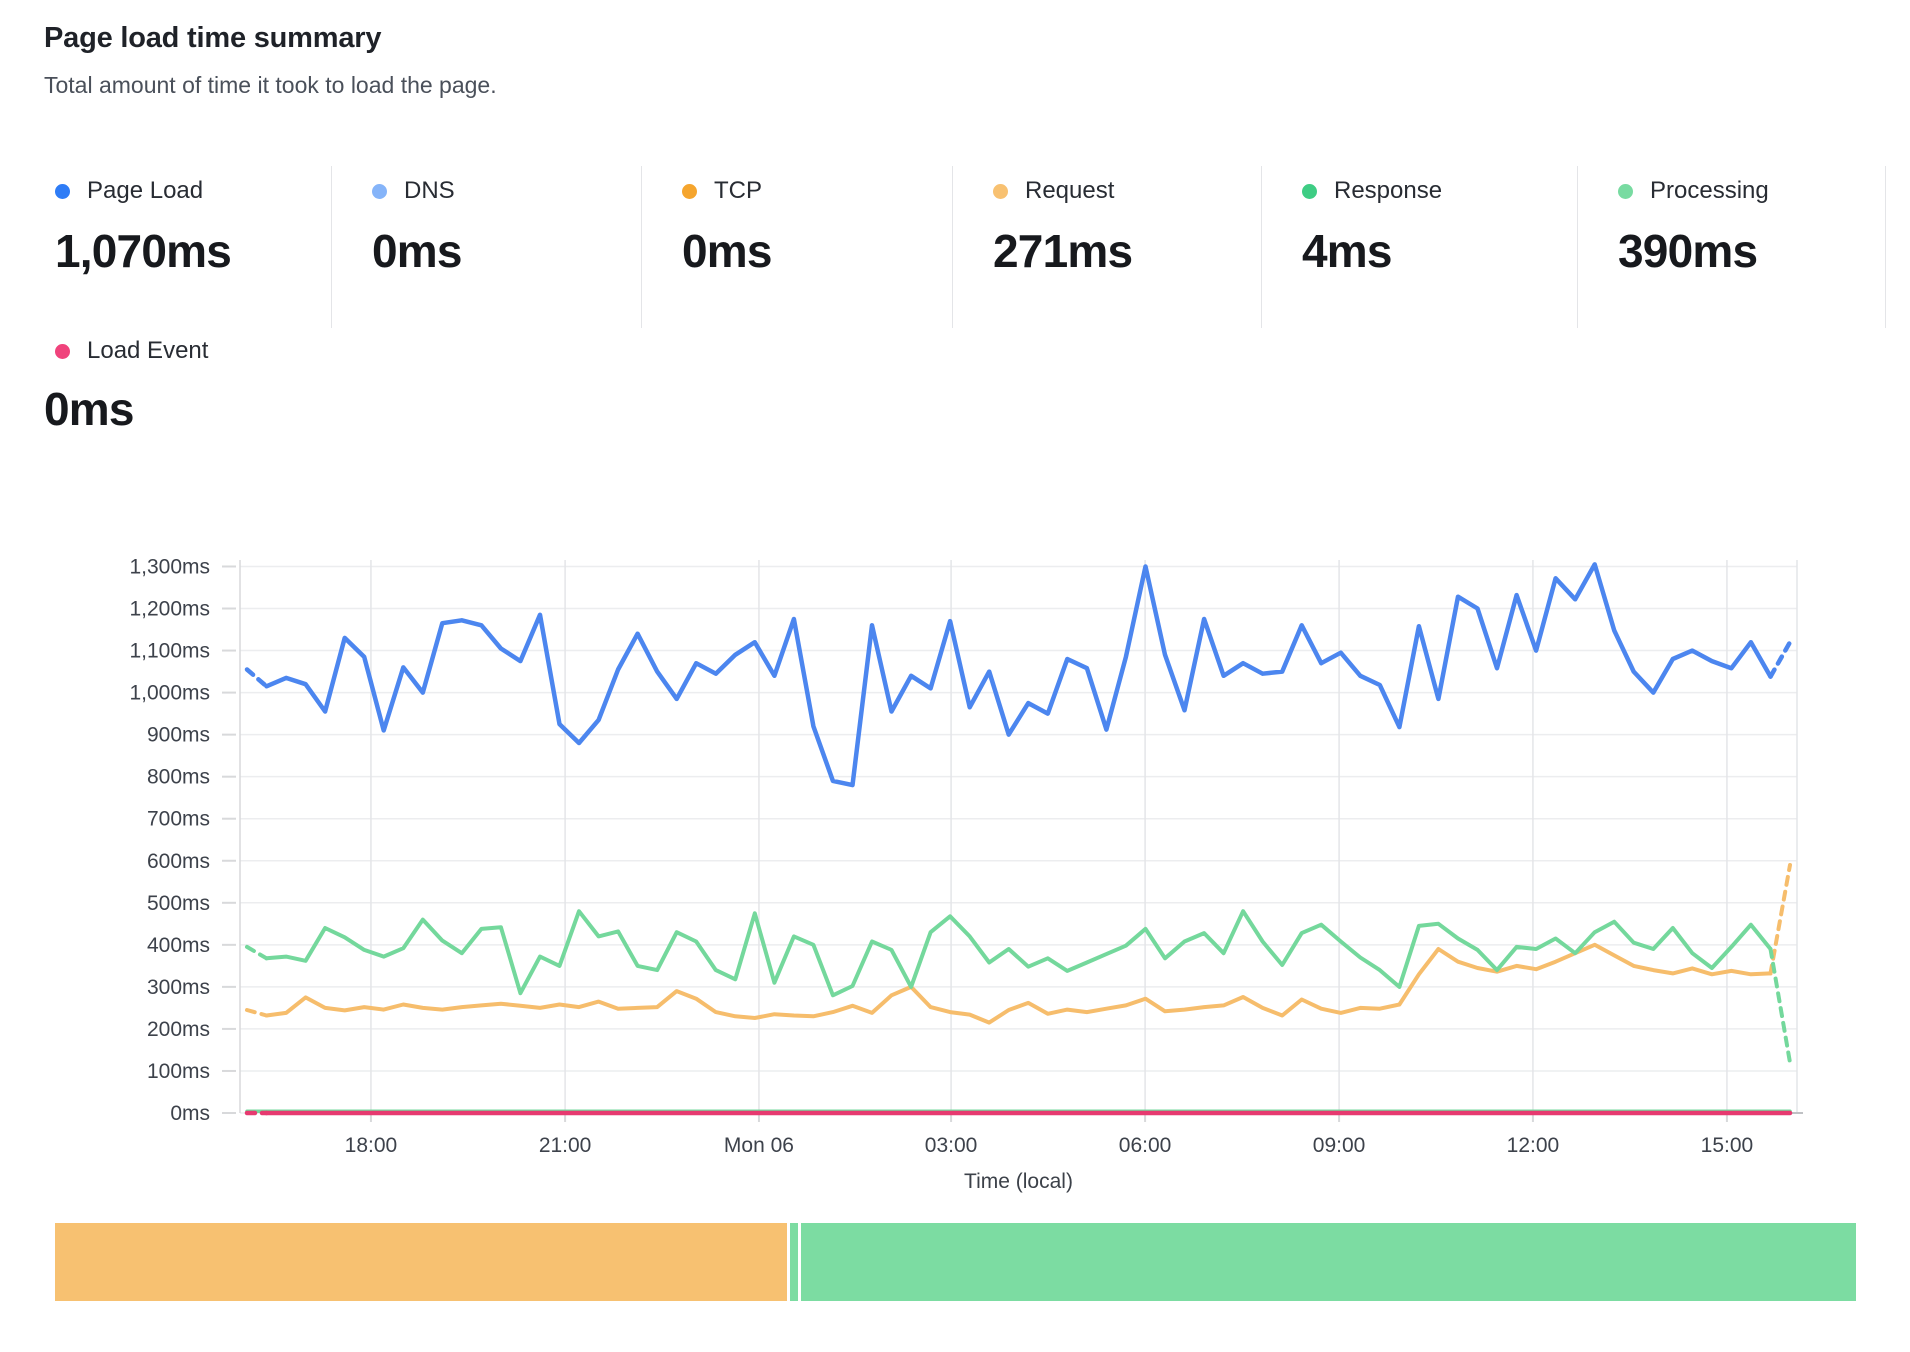 The image size is (1910, 1352). Describe the element at coordinates (1339, 1145) in the screenshot. I see `x-axis-tick-label: 09:00` at that location.